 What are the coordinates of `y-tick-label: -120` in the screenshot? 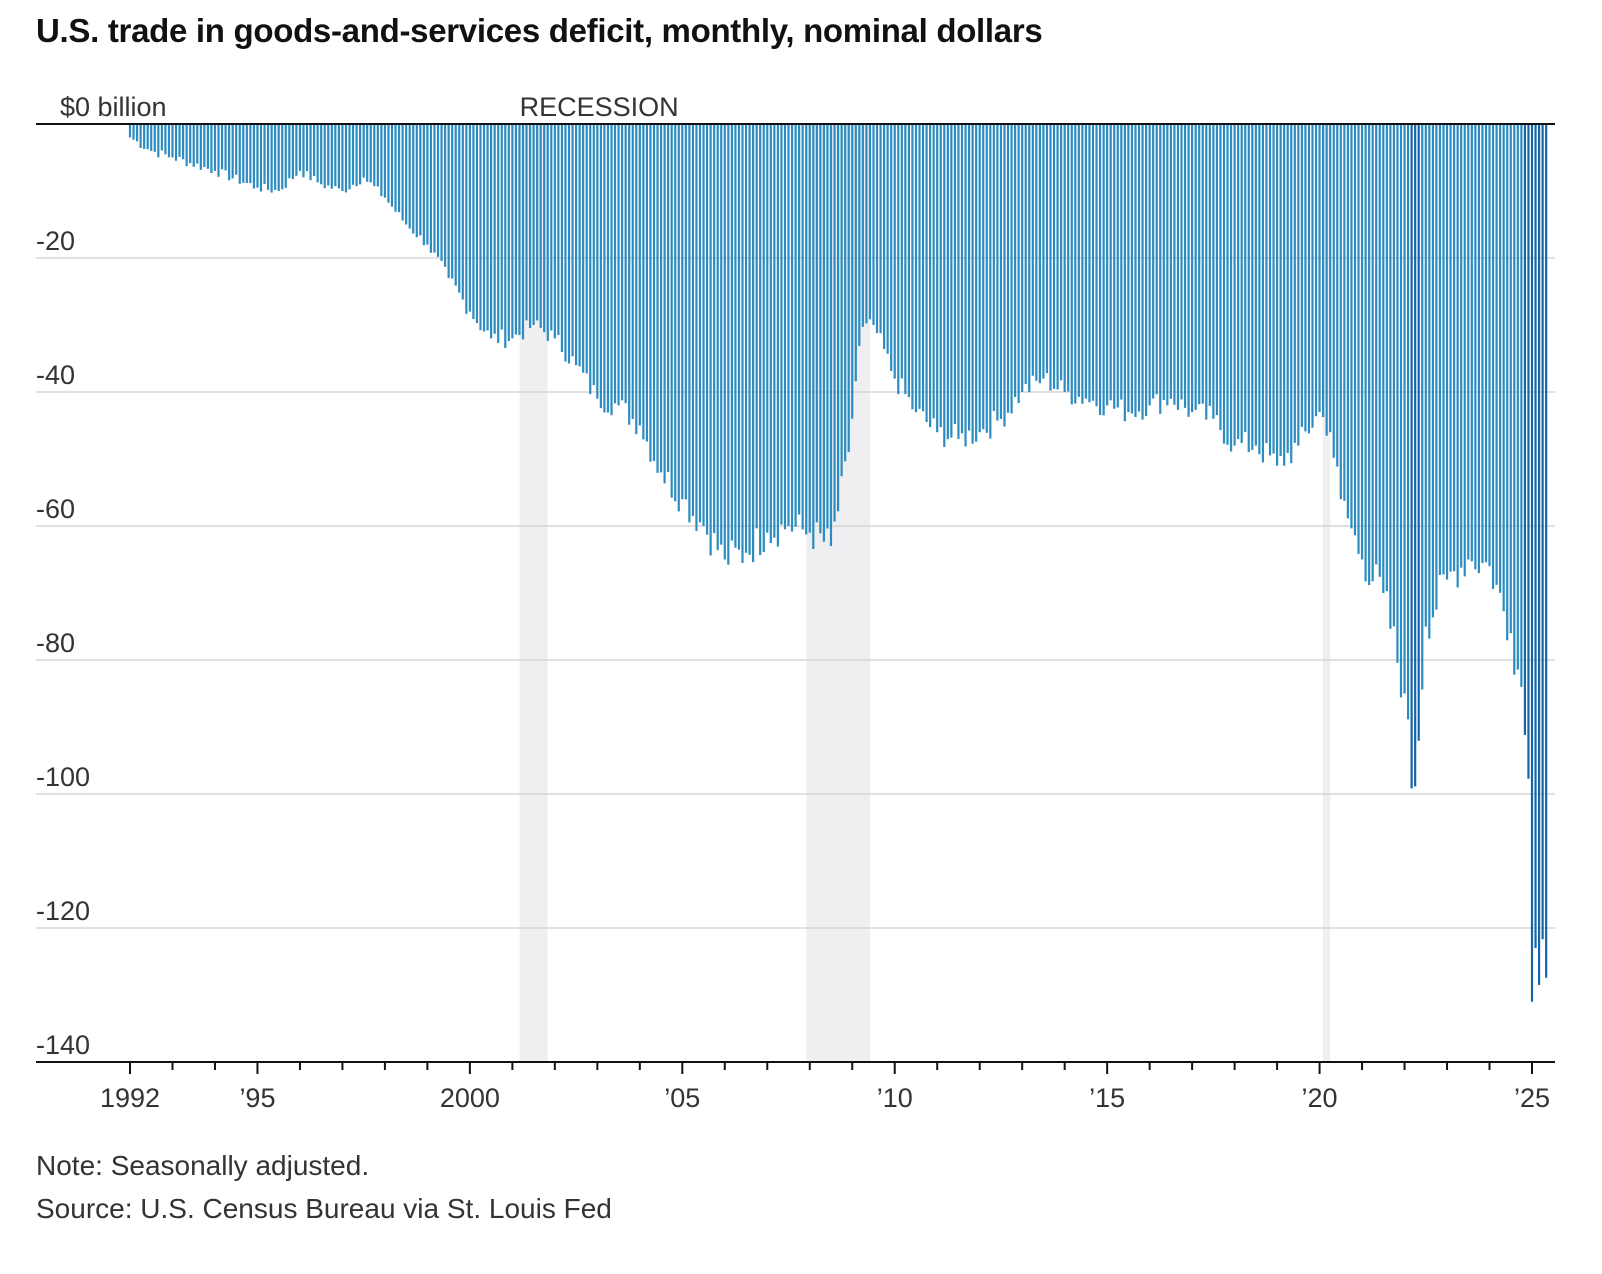 It's located at (63, 911).